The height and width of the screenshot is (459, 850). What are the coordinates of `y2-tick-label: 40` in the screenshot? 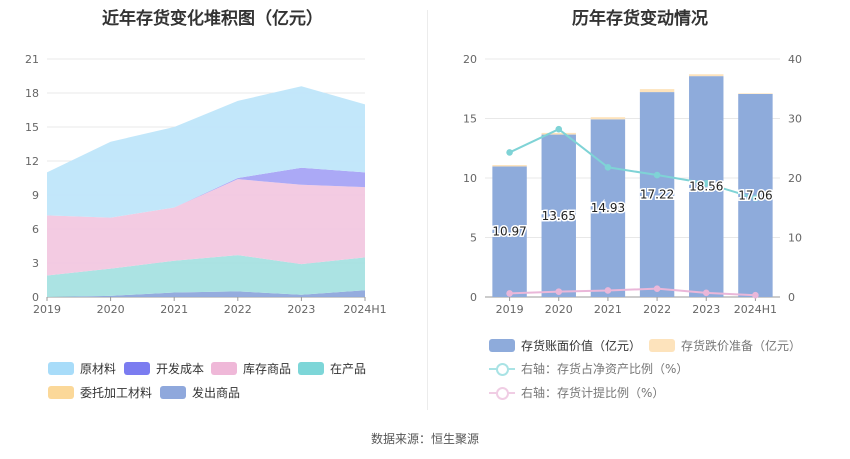 It's located at (795, 59).